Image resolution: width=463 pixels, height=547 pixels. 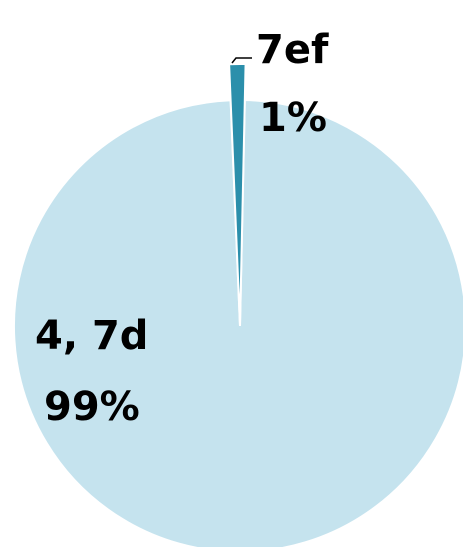 I want to click on slice-label-name-7ef: 7ef, so click(x=292, y=50).